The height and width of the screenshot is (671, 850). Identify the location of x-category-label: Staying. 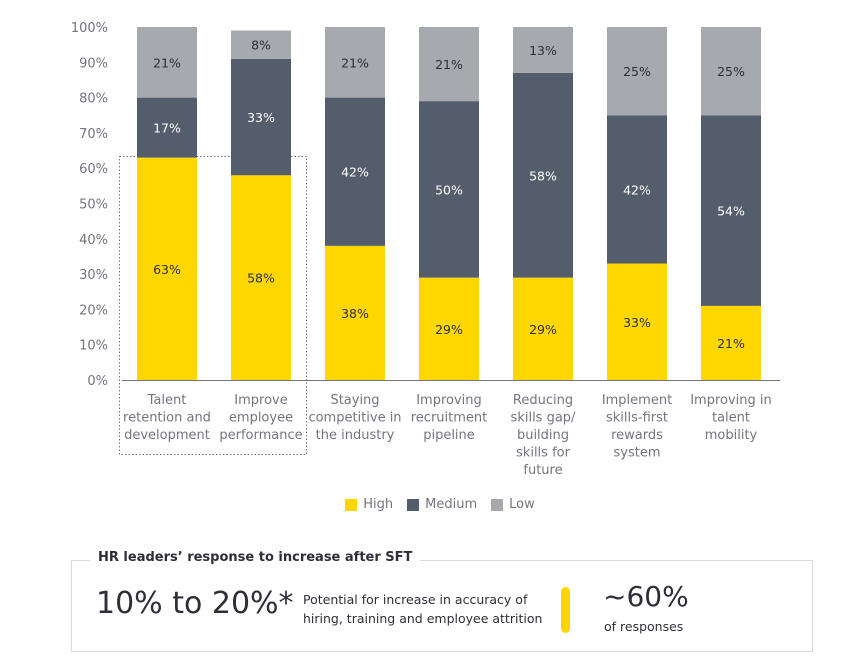
(354, 400).